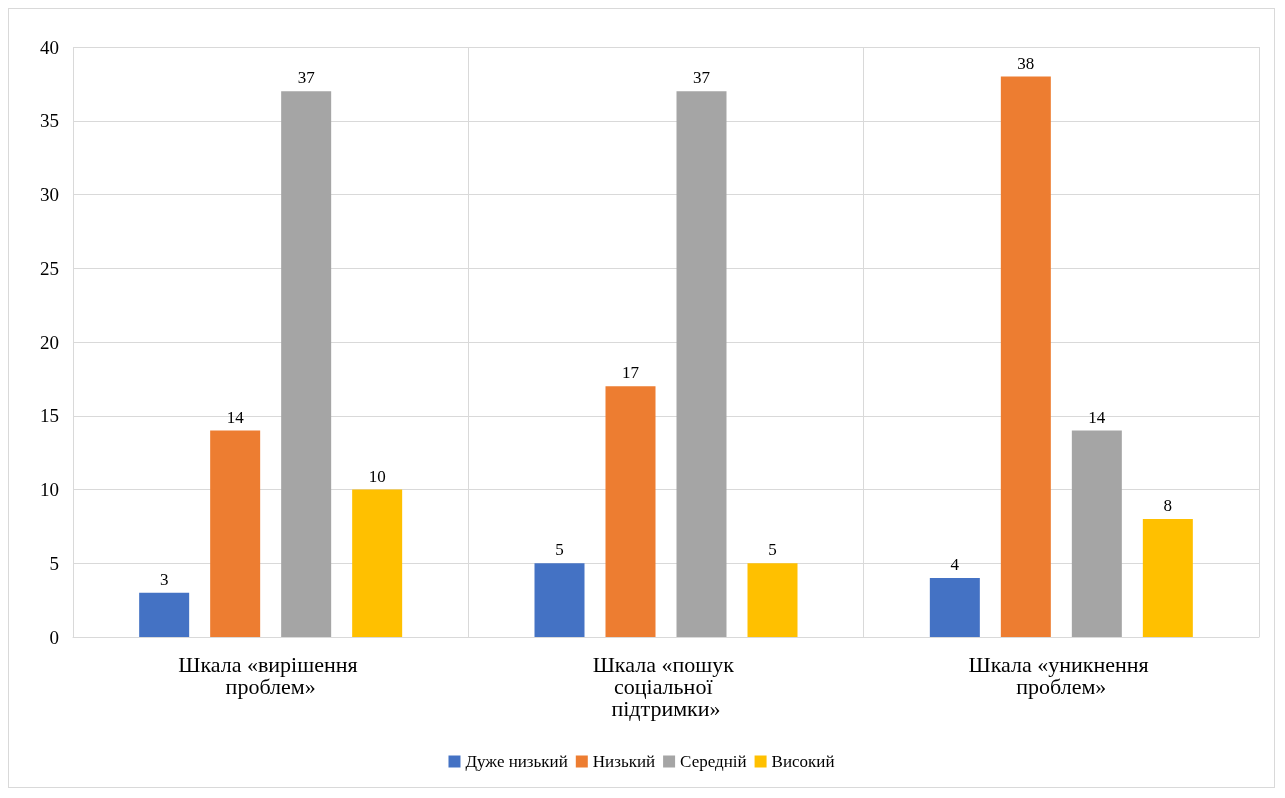 Image resolution: width=1285 pixels, height=798 pixels. What do you see at coordinates (516, 761) in the screenshot?
I see `legend-label: Дуже низький` at bounding box center [516, 761].